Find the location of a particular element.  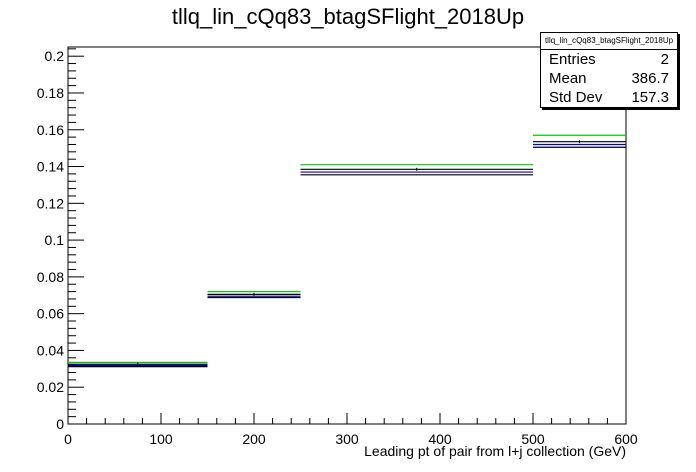

stats-row-mean: Mean 386.7 is located at coordinates (609, 78).